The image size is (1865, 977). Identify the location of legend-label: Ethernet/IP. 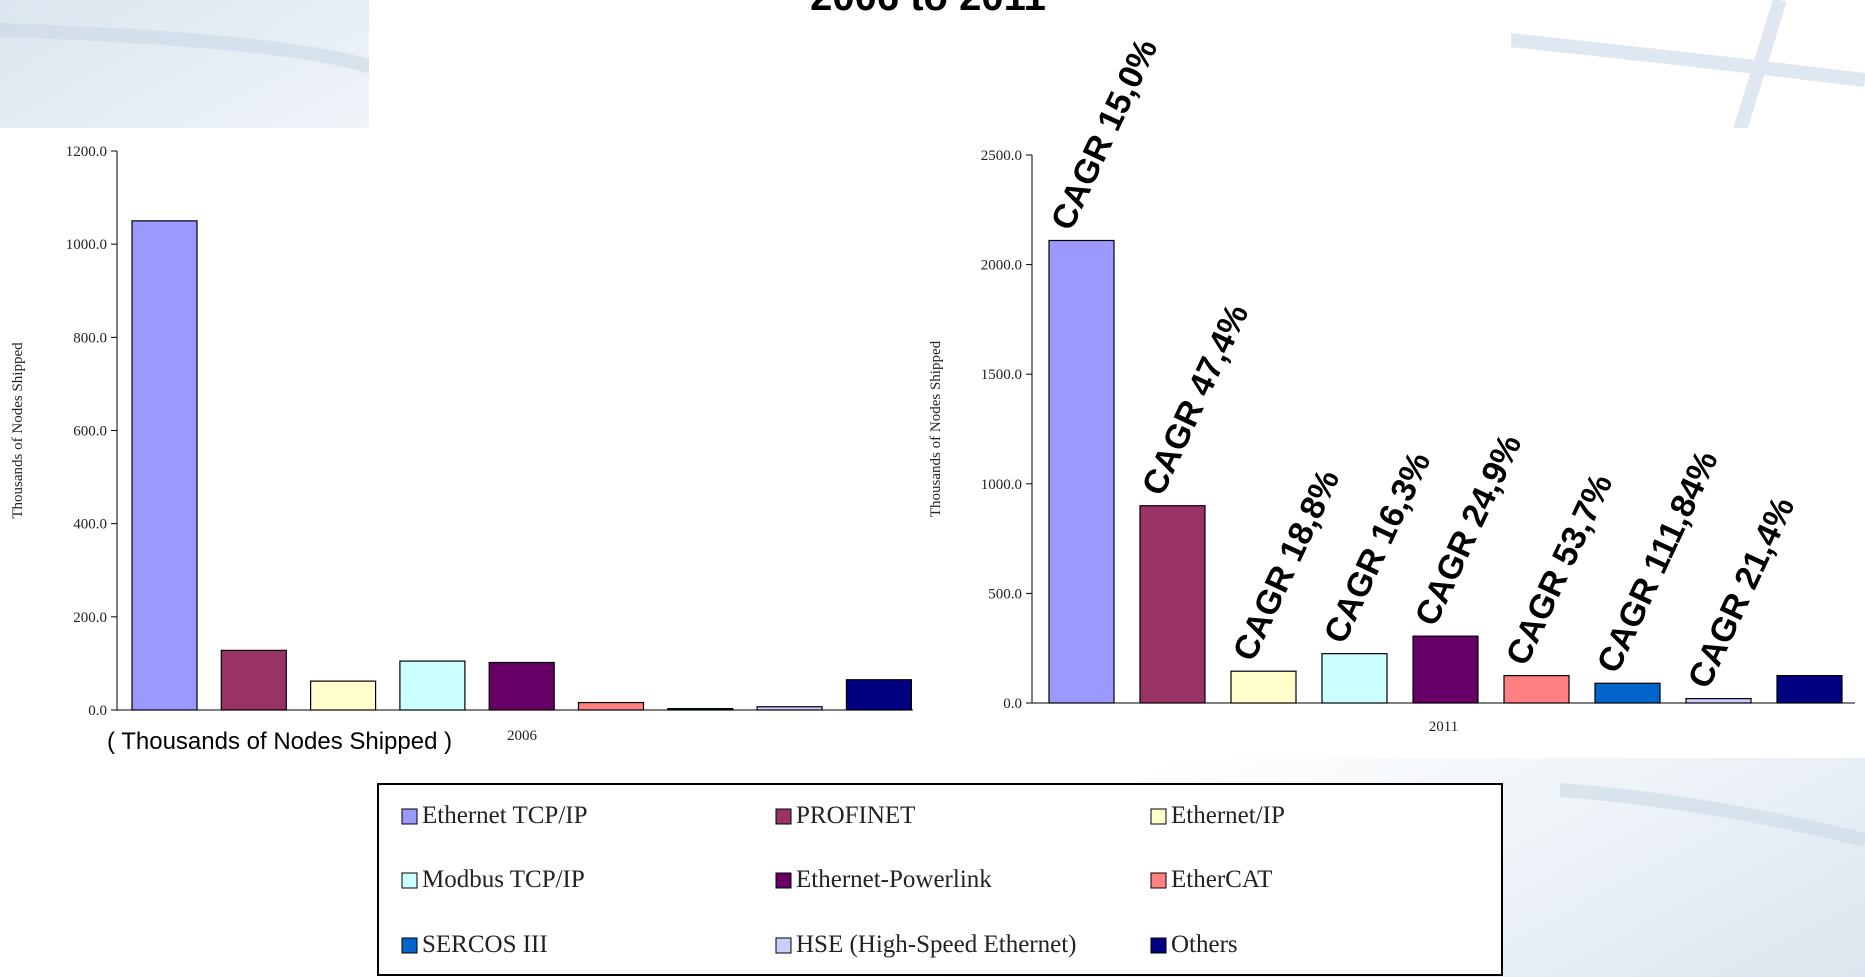
(1228, 815).